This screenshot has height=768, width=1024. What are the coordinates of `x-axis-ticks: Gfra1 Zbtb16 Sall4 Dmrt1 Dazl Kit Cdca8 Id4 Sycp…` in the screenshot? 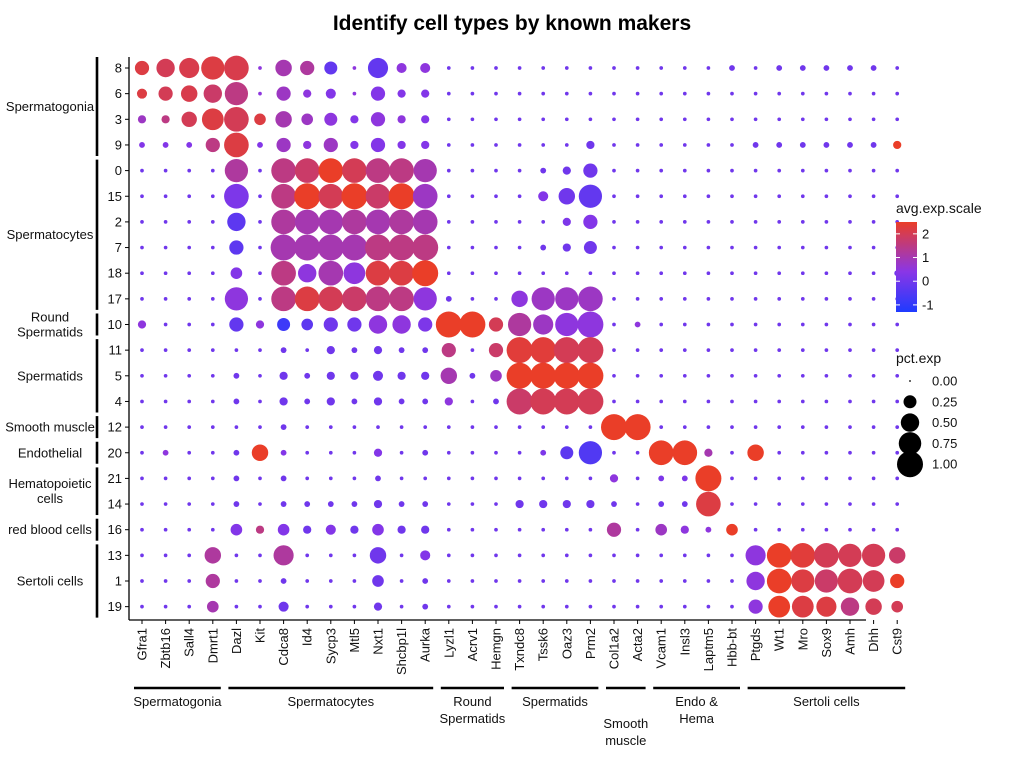 It's located at (520, 647).